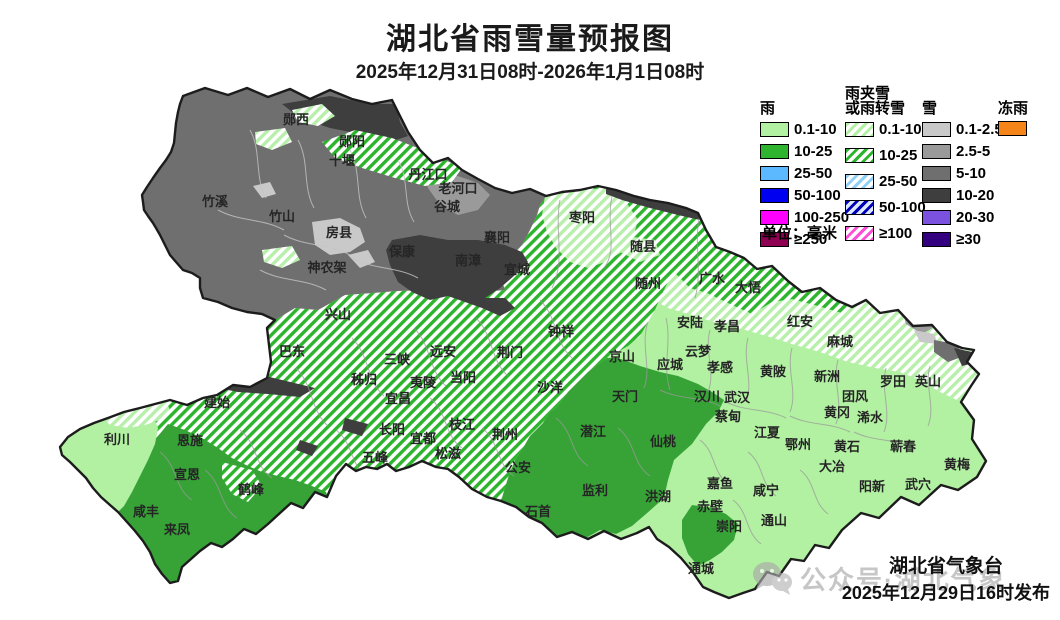 The width and height of the screenshot is (1060, 620). What do you see at coordinates (822, 217) in the screenshot?
I see `legend-item-label: 100-250` at bounding box center [822, 217].